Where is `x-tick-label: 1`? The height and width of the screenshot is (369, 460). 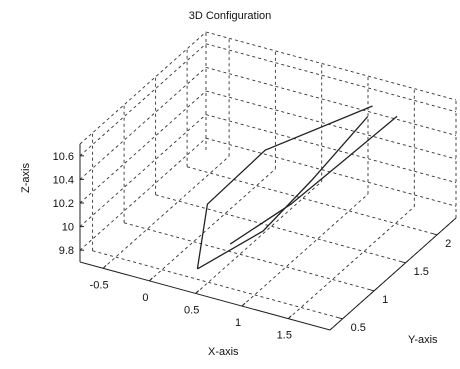 x-tick-label: 1 is located at coordinates (238, 323).